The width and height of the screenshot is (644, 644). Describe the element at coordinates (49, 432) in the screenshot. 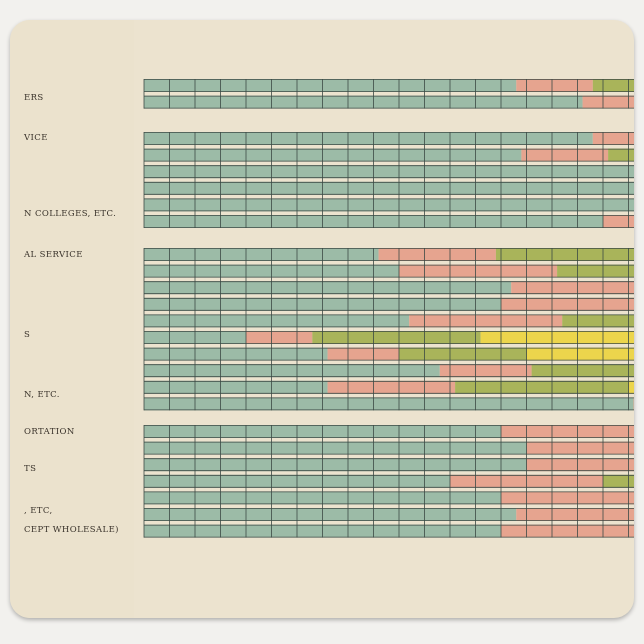

I see `row-label: ORTATION` at that location.